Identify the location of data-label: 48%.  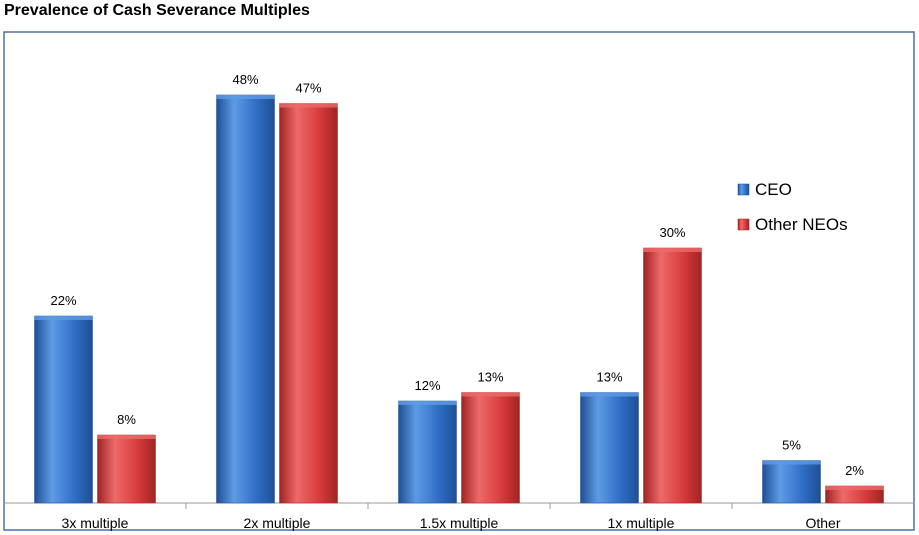
(245, 79).